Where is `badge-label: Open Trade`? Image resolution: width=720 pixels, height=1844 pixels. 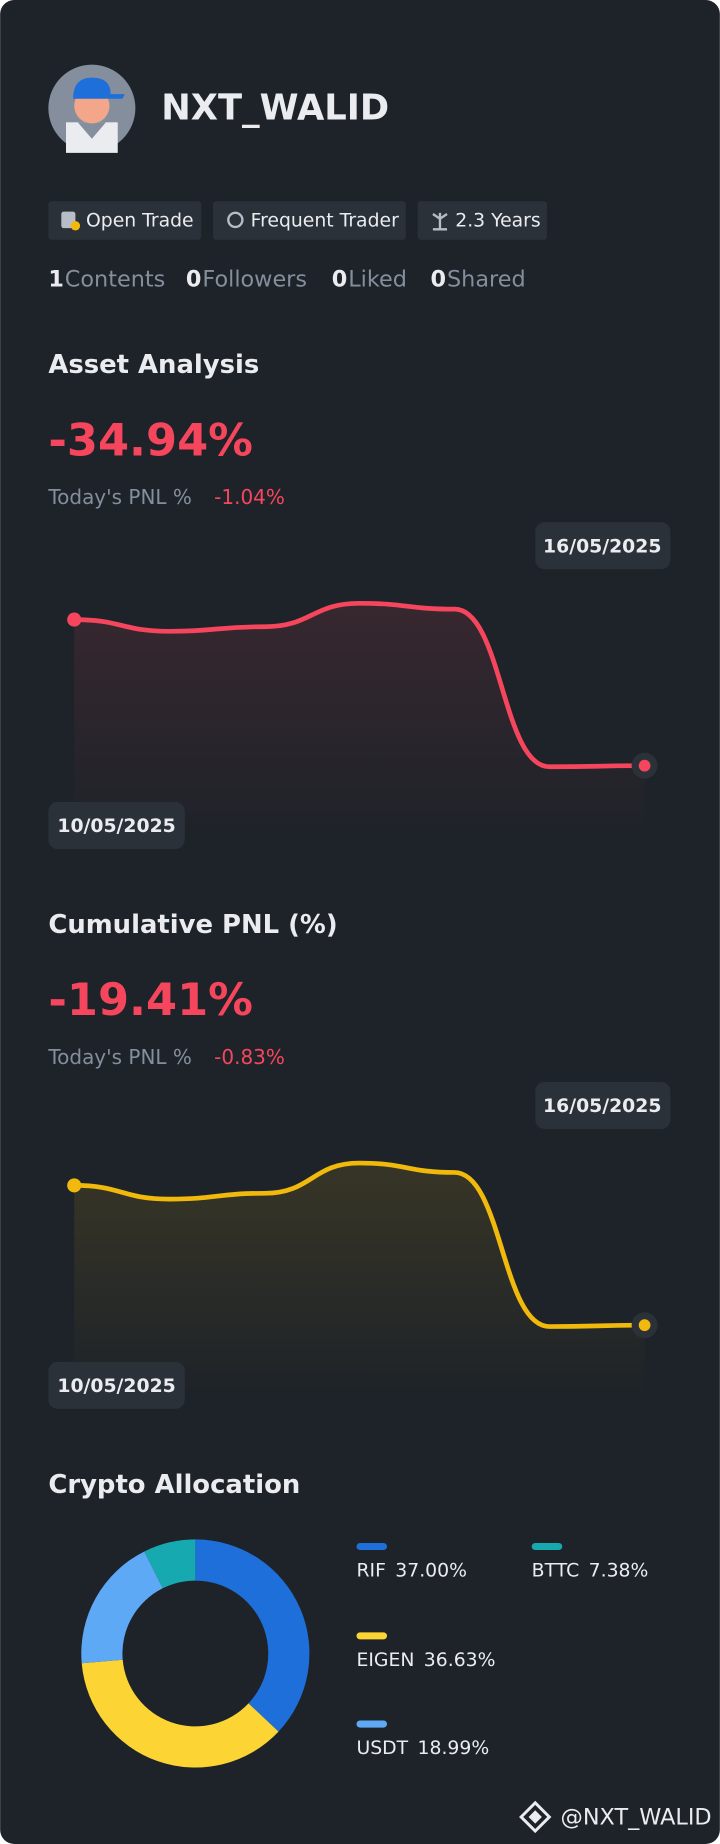 badge-label: Open Trade is located at coordinates (140, 221).